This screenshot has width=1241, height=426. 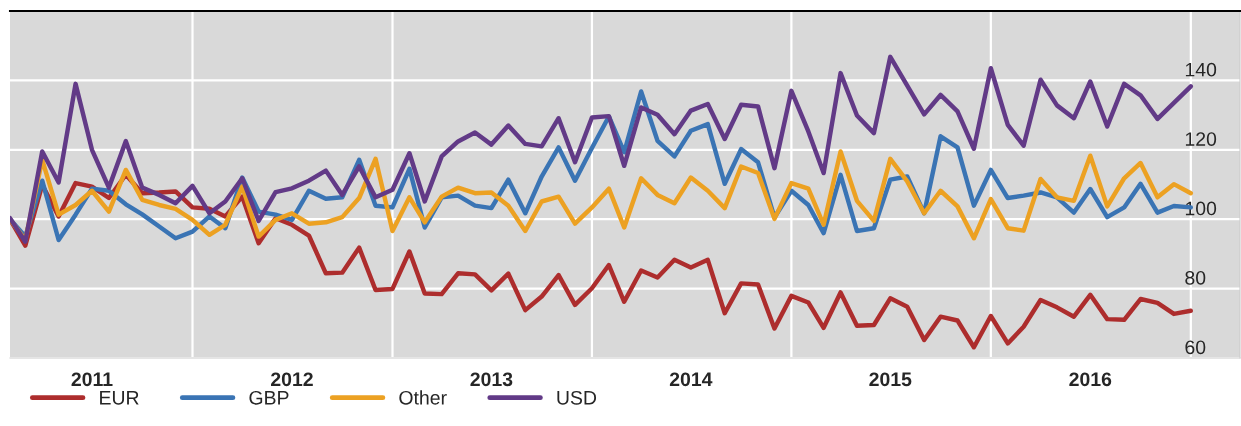 What do you see at coordinates (577, 397) in the screenshot?
I see `legend-label: USD` at bounding box center [577, 397].